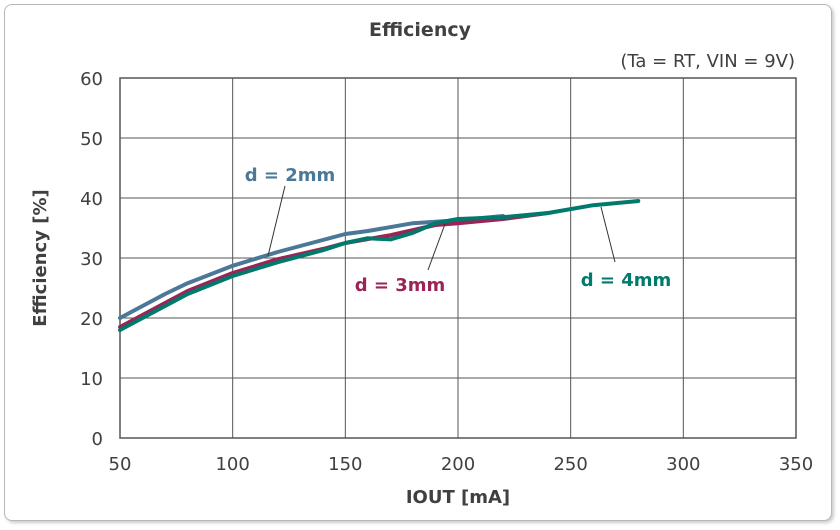  What do you see at coordinates (91, 379) in the screenshot?
I see `y-tick-label: 10` at bounding box center [91, 379].